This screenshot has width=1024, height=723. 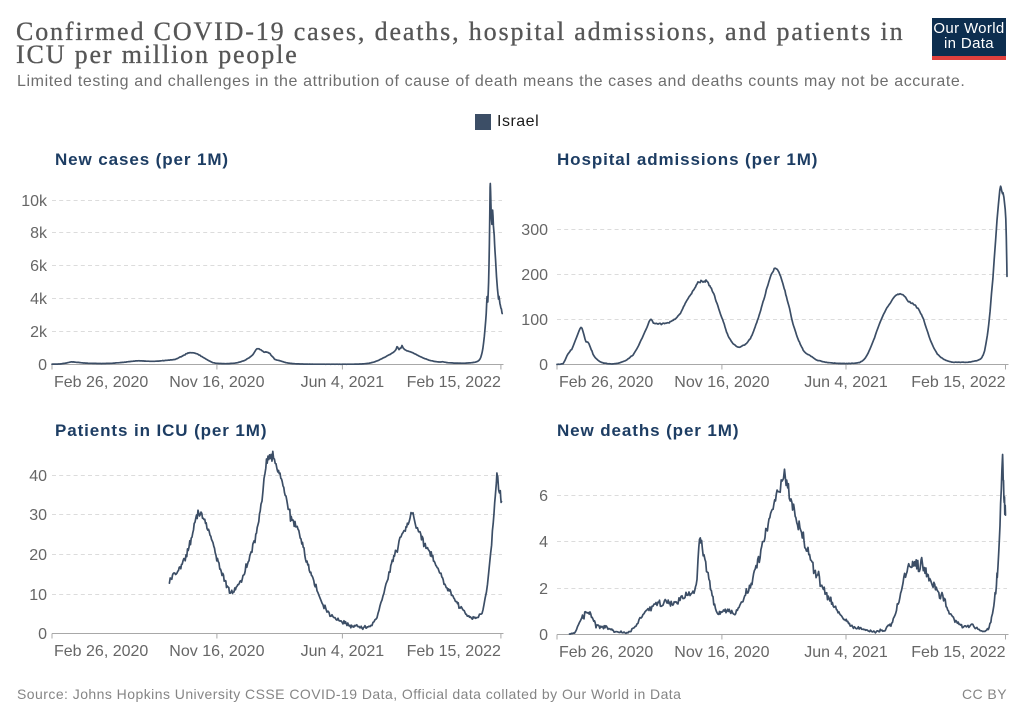 I want to click on svg-text: 10, so click(x=38, y=595).